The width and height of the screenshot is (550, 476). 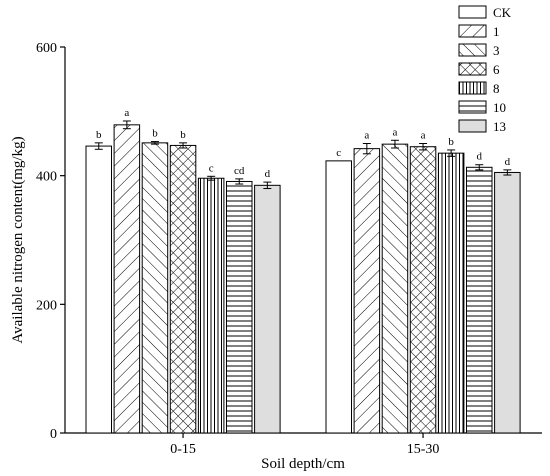 I want to click on legend-label: 10, so click(x=499, y=107).